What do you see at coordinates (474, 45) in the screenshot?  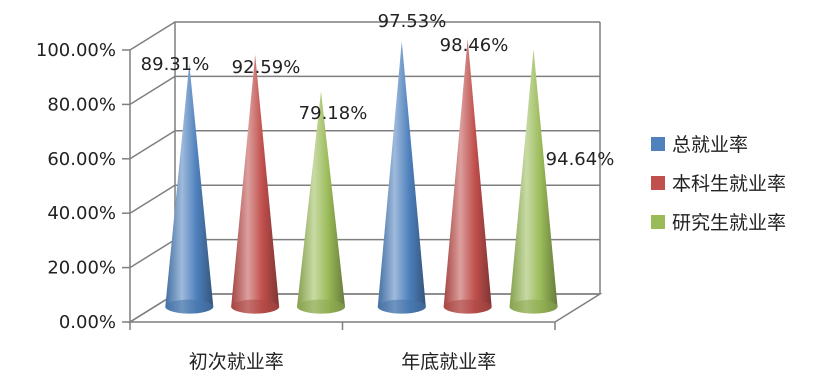 I see `data-label: 98.46%` at bounding box center [474, 45].